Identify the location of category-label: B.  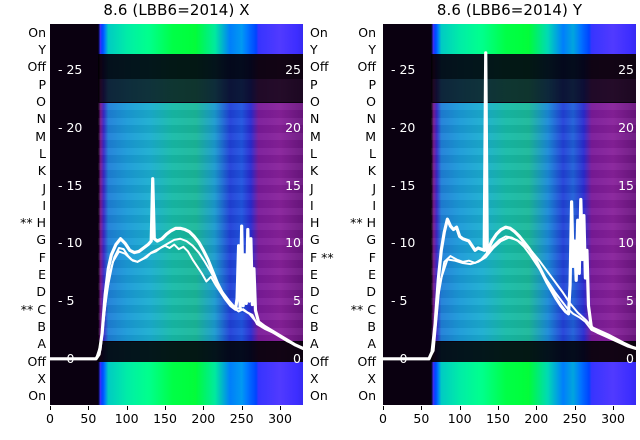
(41, 327).